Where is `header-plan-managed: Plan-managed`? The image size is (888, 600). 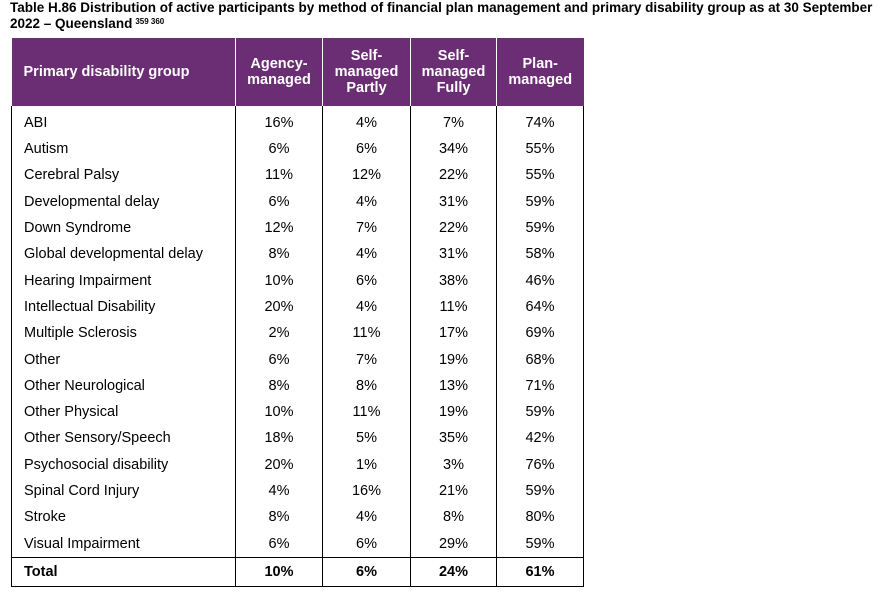
header-plan-managed: Plan-managed is located at coordinates (540, 72).